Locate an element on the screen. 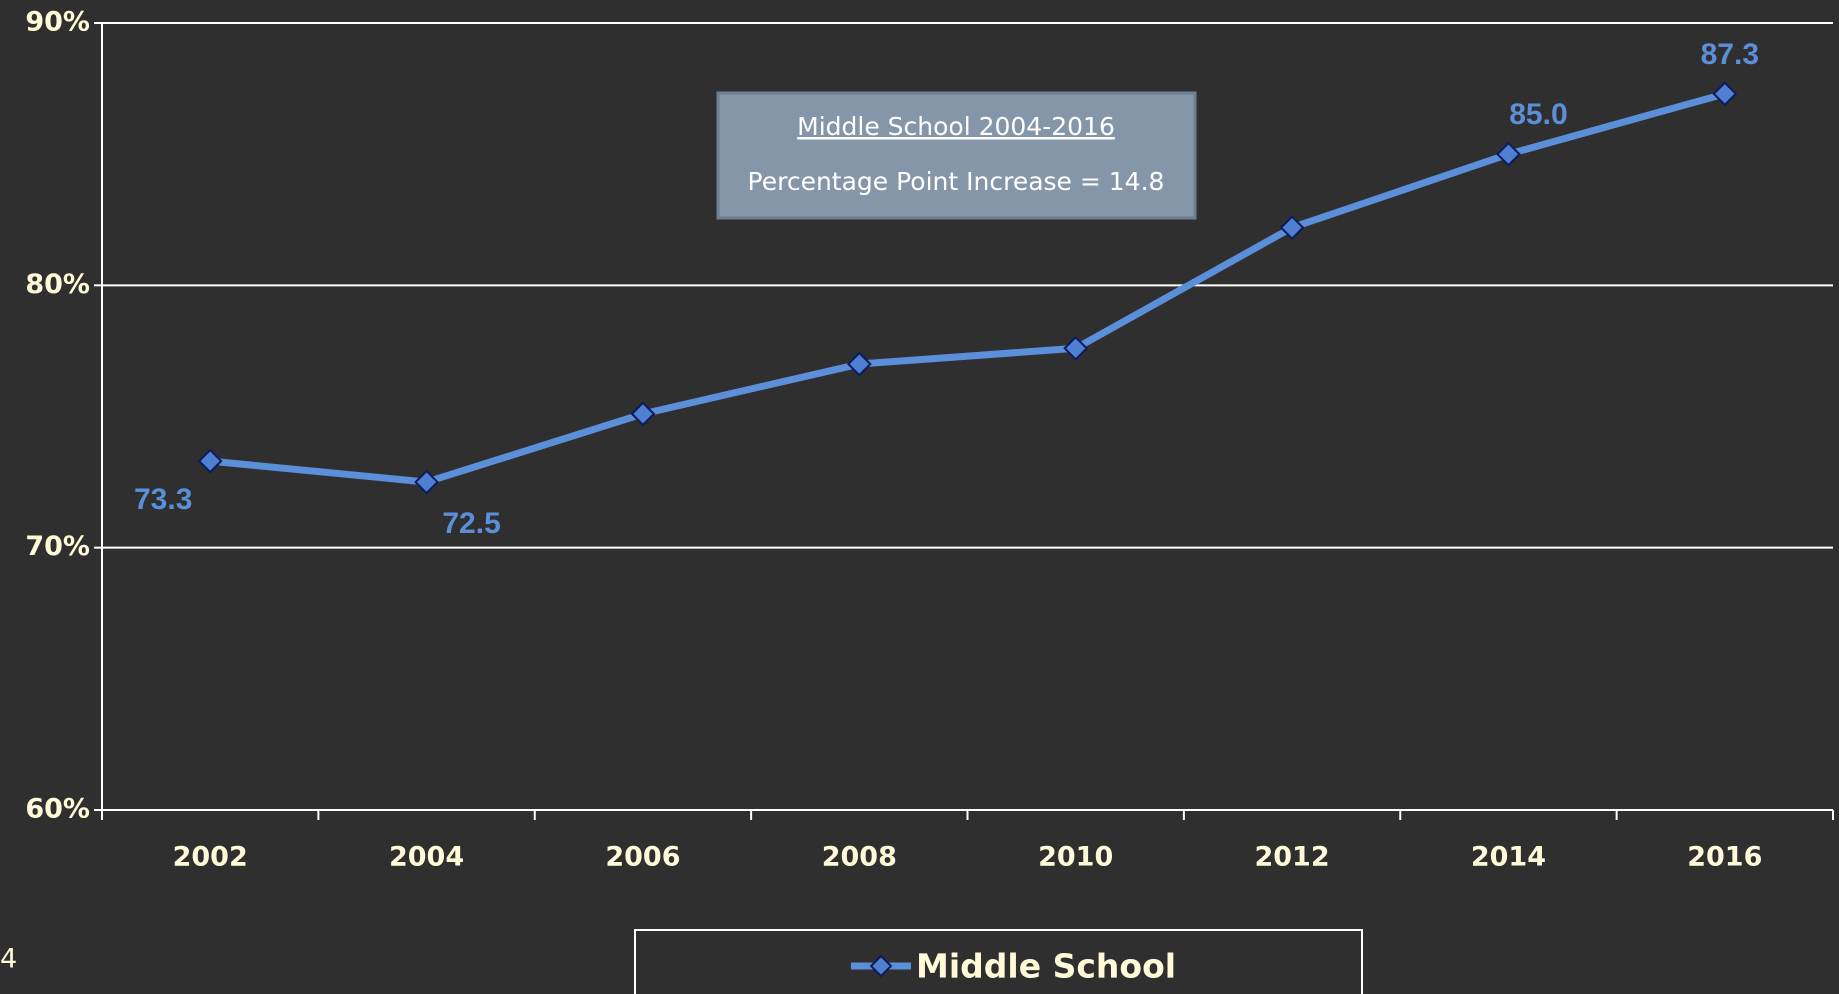 This screenshot has width=1839, height=994. data-label: 87.3 is located at coordinates (1730, 54).